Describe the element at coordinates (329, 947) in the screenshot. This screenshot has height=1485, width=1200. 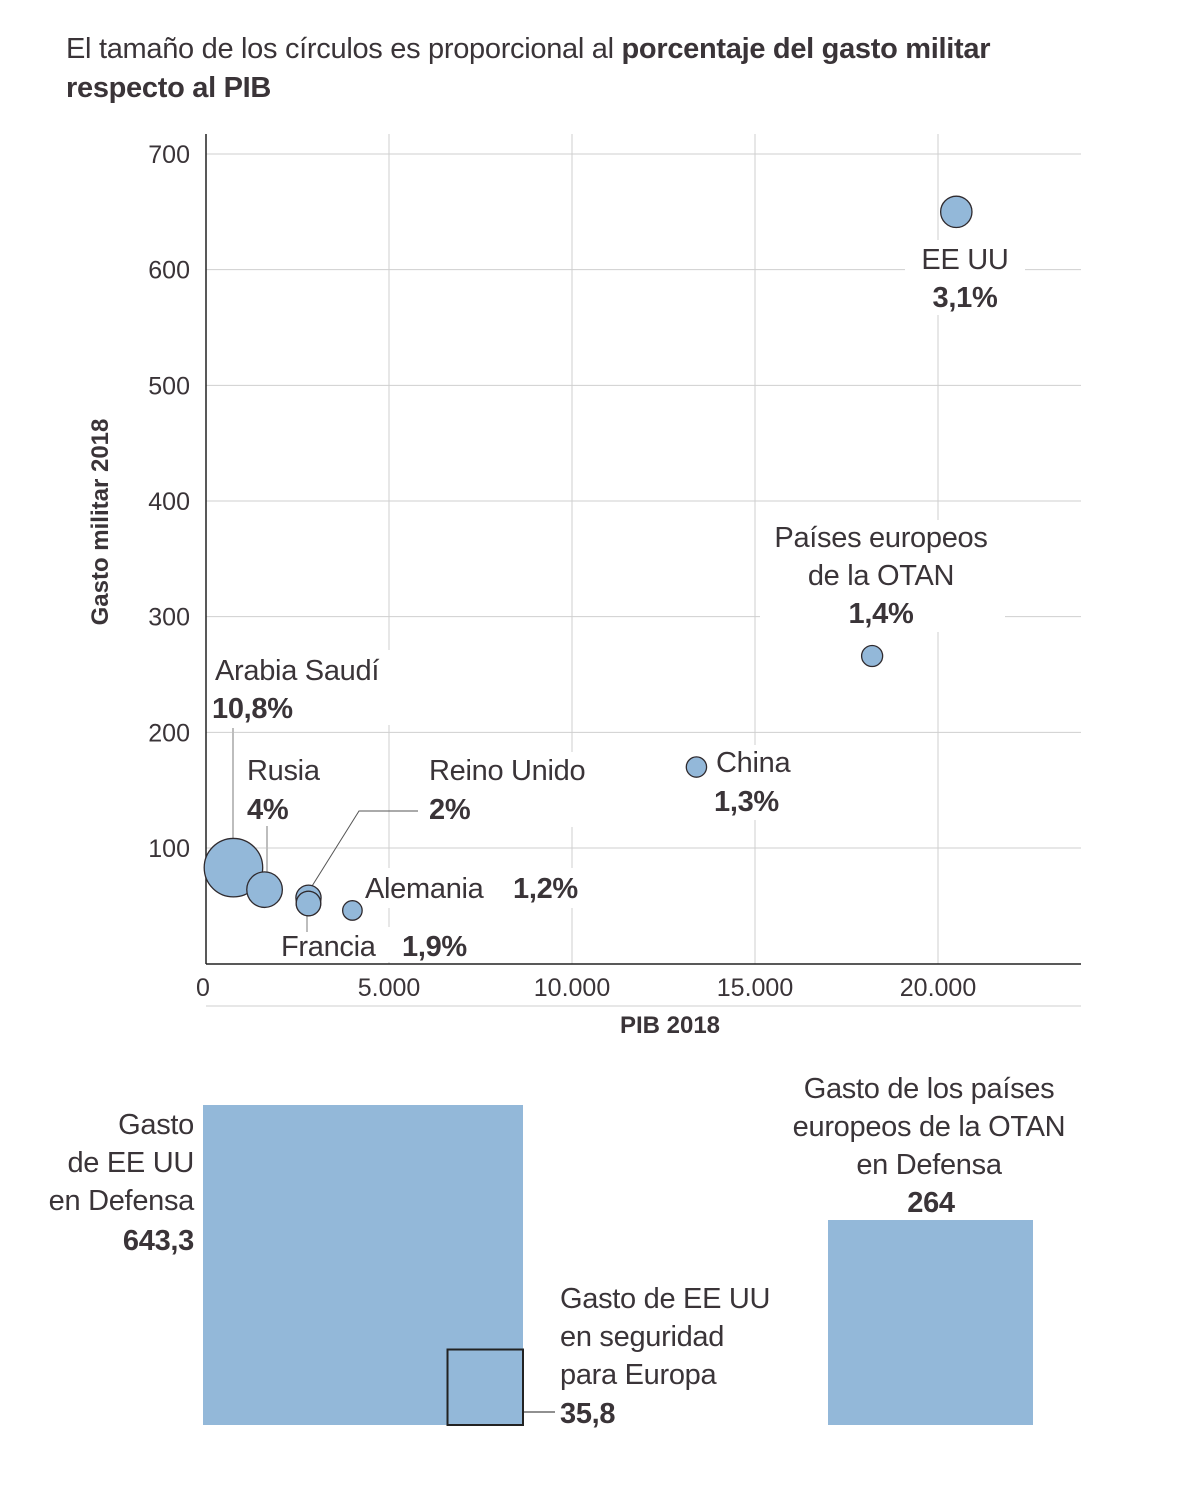
I see `point-name-label: Francia` at that location.